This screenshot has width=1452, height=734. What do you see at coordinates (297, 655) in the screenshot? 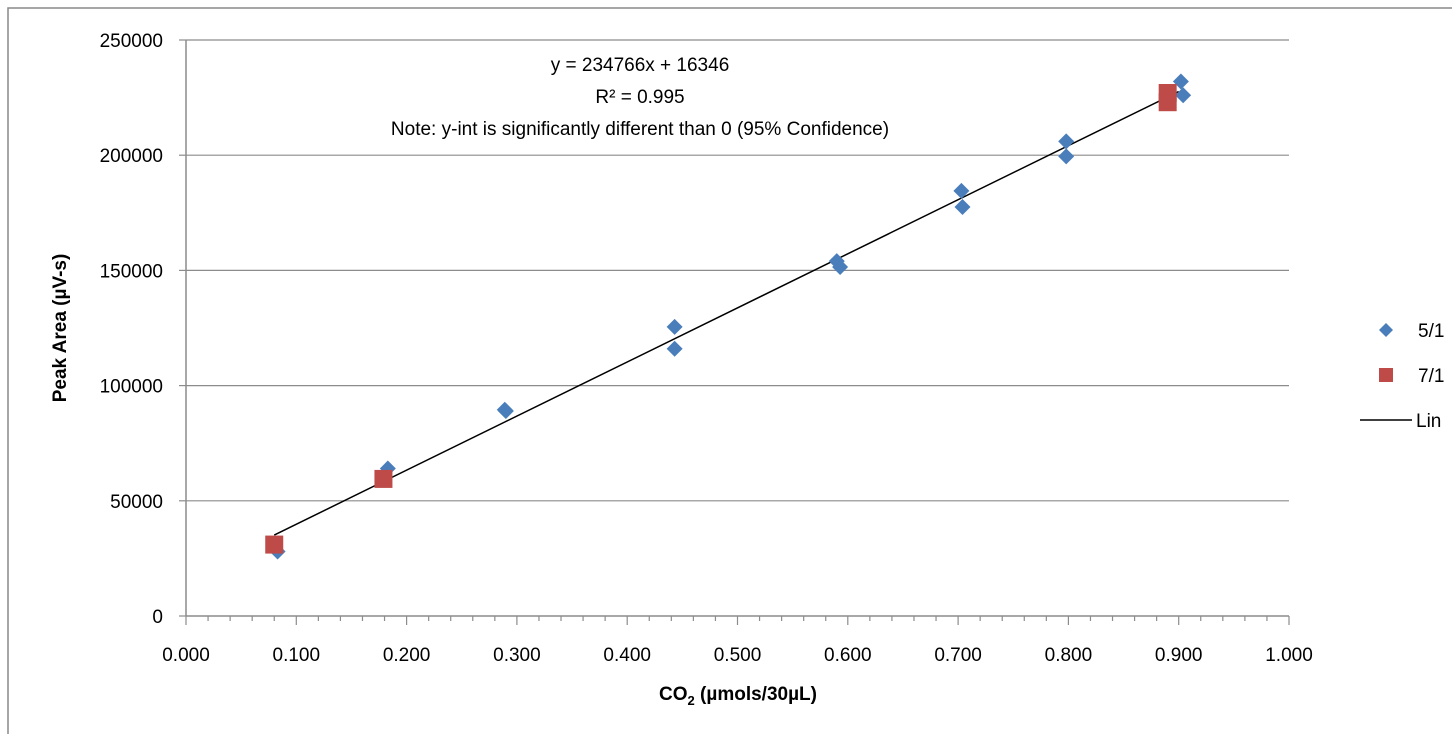
I see `x-tick-label-1: 0.100` at bounding box center [297, 655].